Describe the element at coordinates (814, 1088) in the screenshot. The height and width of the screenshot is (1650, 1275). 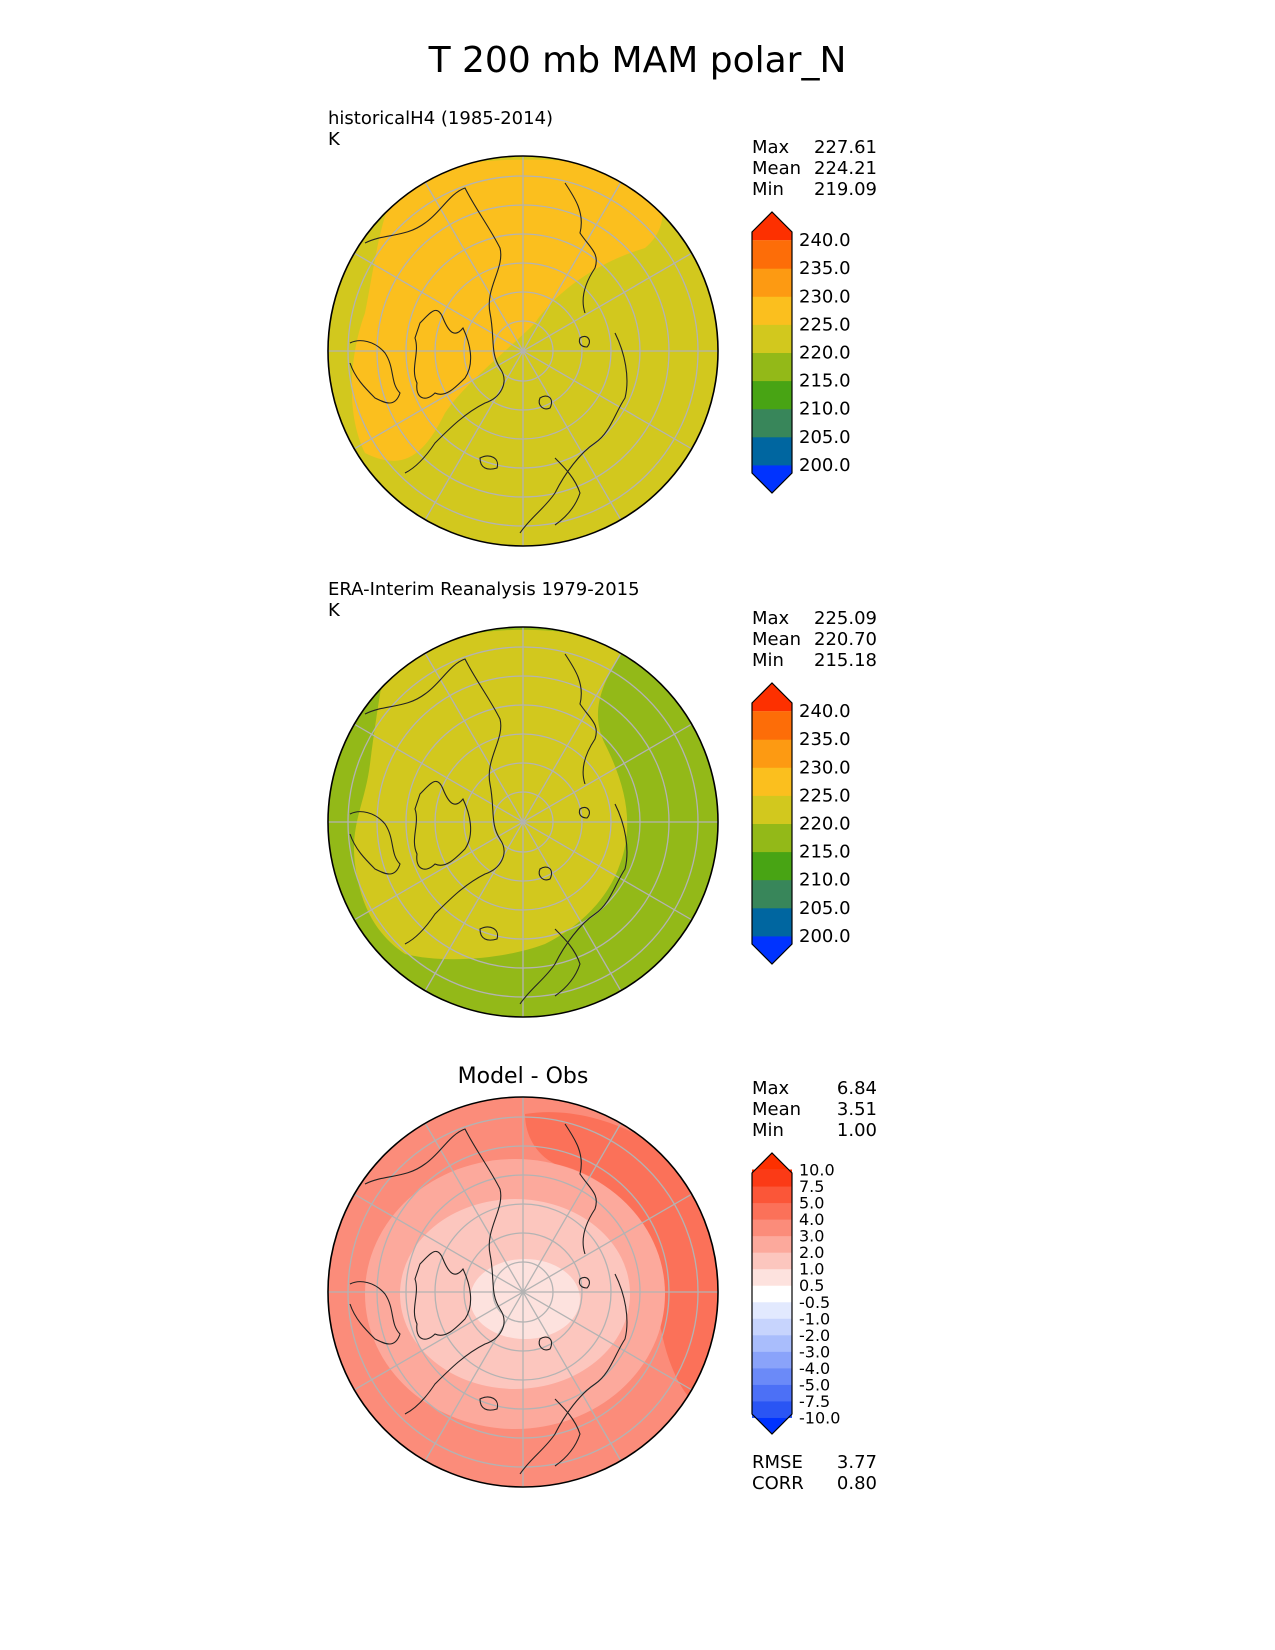
I see `stat-max: Max 6.84` at that location.